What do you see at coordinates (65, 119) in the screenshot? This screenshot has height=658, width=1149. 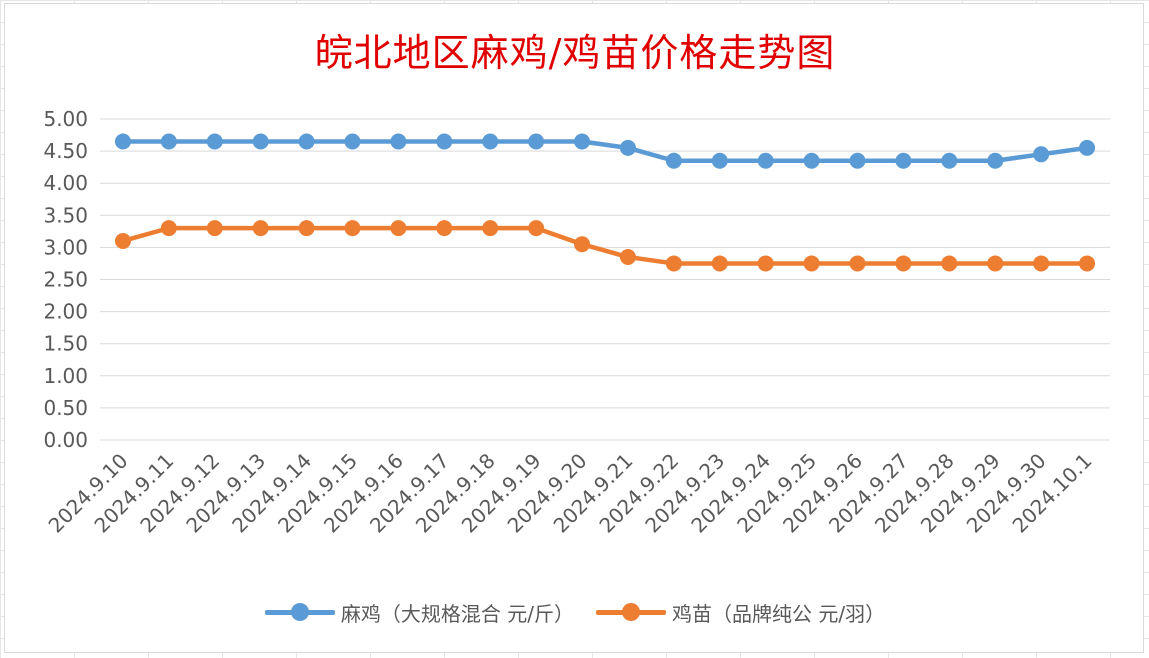 I see `y-tick-label: 5.00` at bounding box center [65, 119].